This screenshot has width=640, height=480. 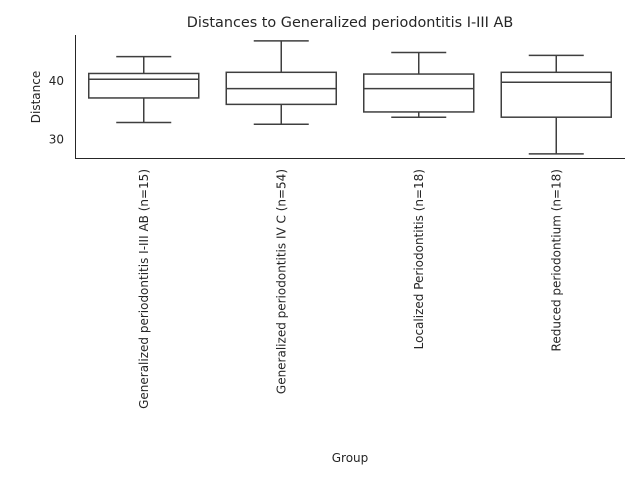 I want to click on x-tick-label: Localized Periodontitis (n=18), so click(x=419, y=259).